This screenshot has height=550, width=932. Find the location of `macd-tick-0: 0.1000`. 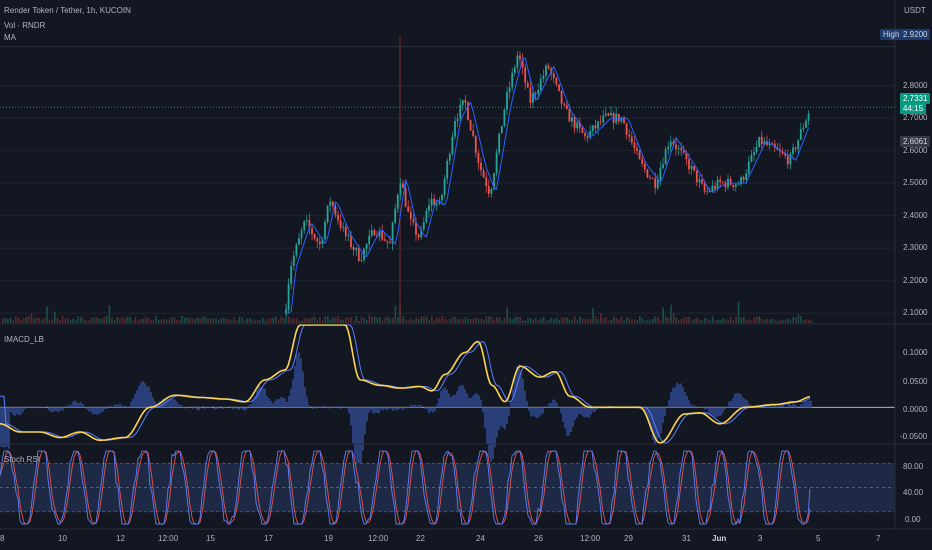

macd-tick-0: 0.1000 is located at coordinates (915, 352).